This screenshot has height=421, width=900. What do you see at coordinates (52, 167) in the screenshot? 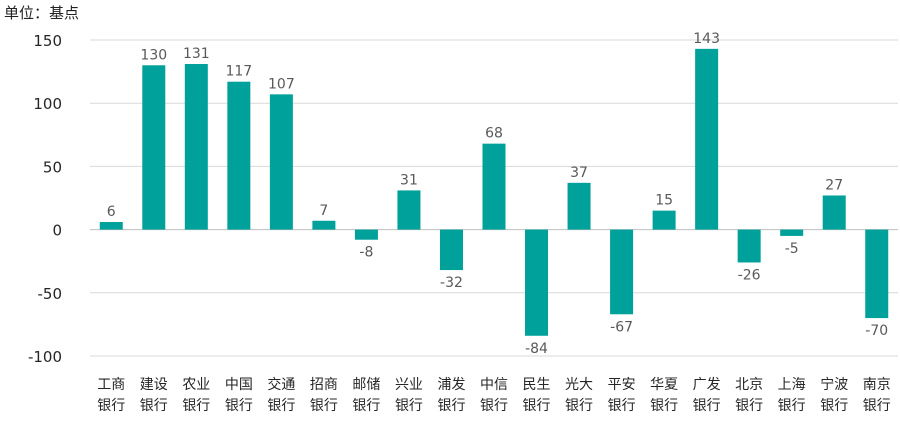
I see `y-tick-label: 50` at bounding box center [52, 167].